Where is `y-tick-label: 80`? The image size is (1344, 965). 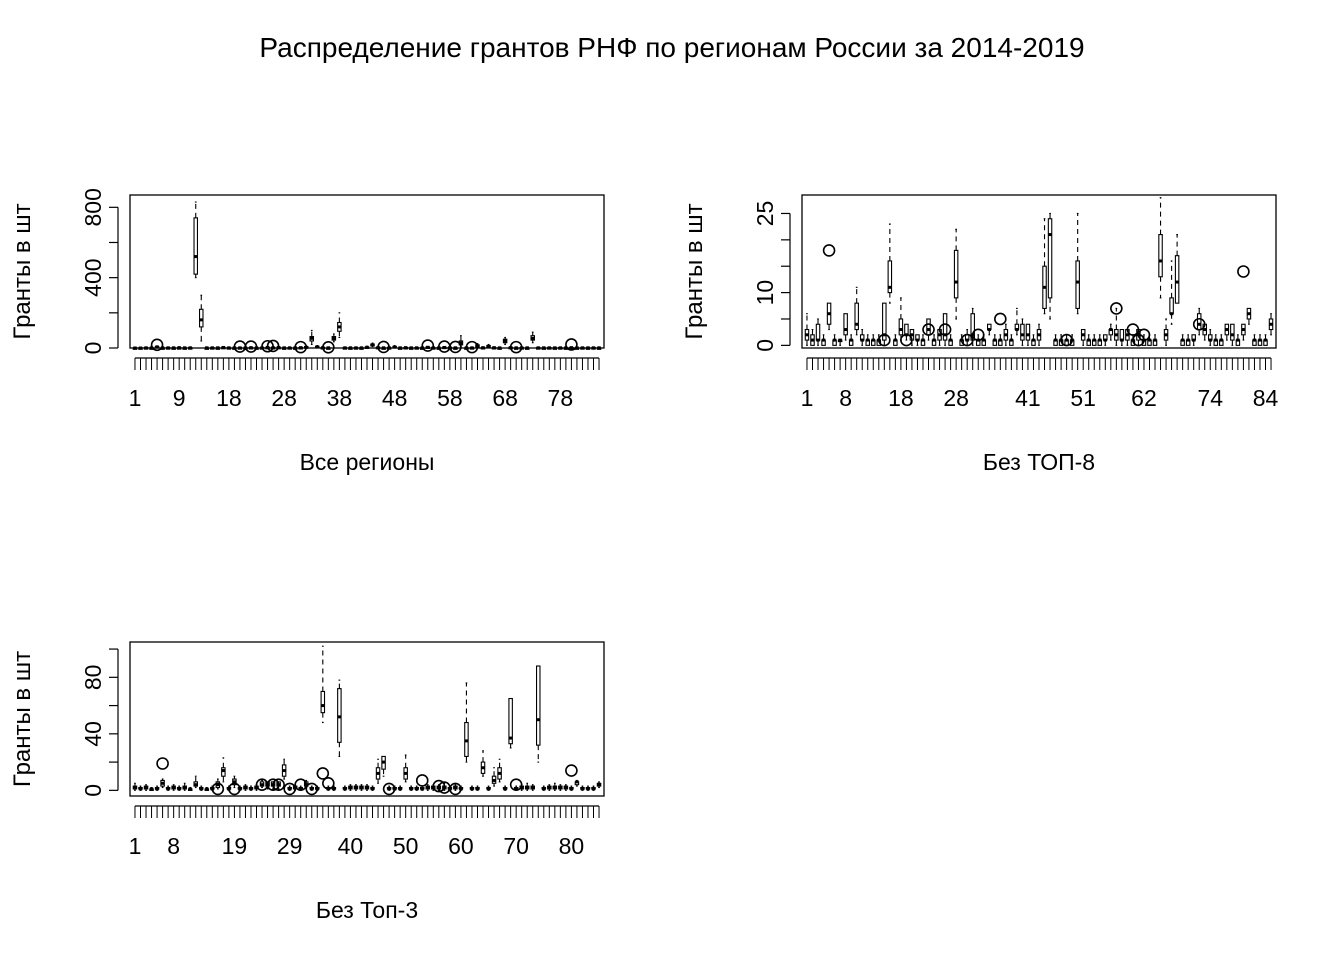 y-tick-label: 80 is located at coordinates (93, 678).